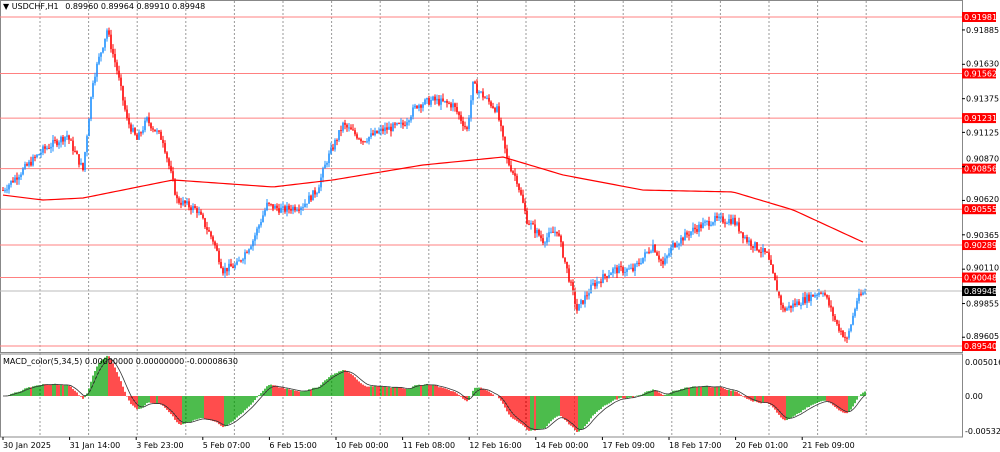 The height and width of the screenshot is (452, 1000). Describe the element at coordinates (35, 6) in the screenshot. I see `symbol-label: USDCHF,H1` at that location.